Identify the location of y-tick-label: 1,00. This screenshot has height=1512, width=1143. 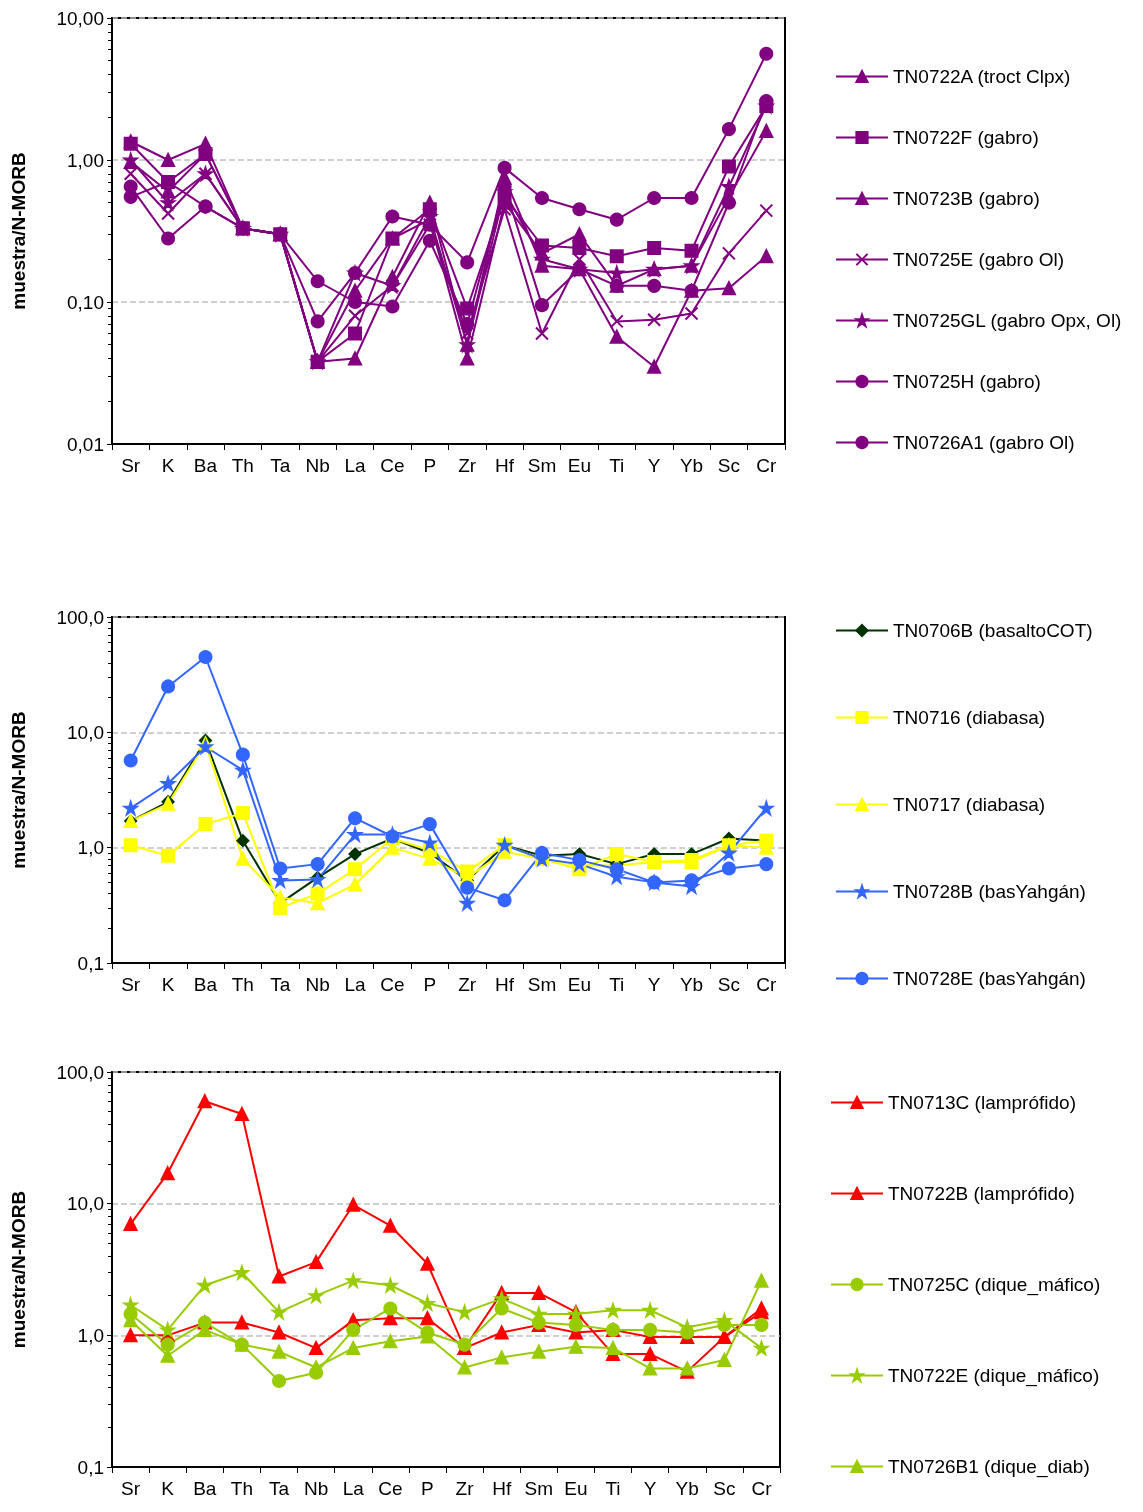
(85, 160).